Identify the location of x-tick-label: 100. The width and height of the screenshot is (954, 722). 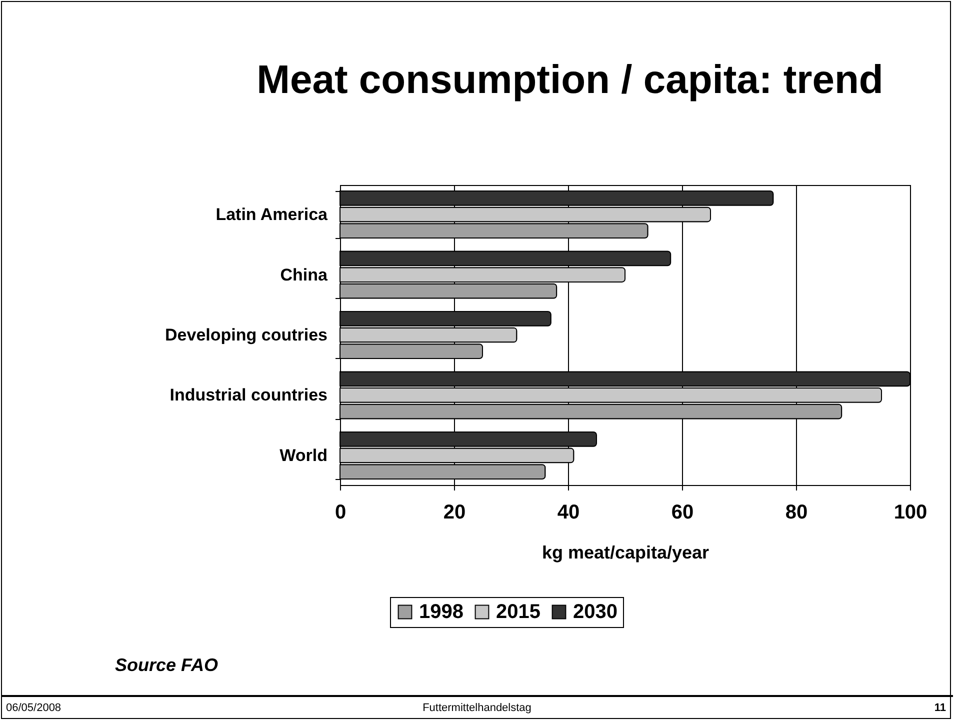
(911, 513).